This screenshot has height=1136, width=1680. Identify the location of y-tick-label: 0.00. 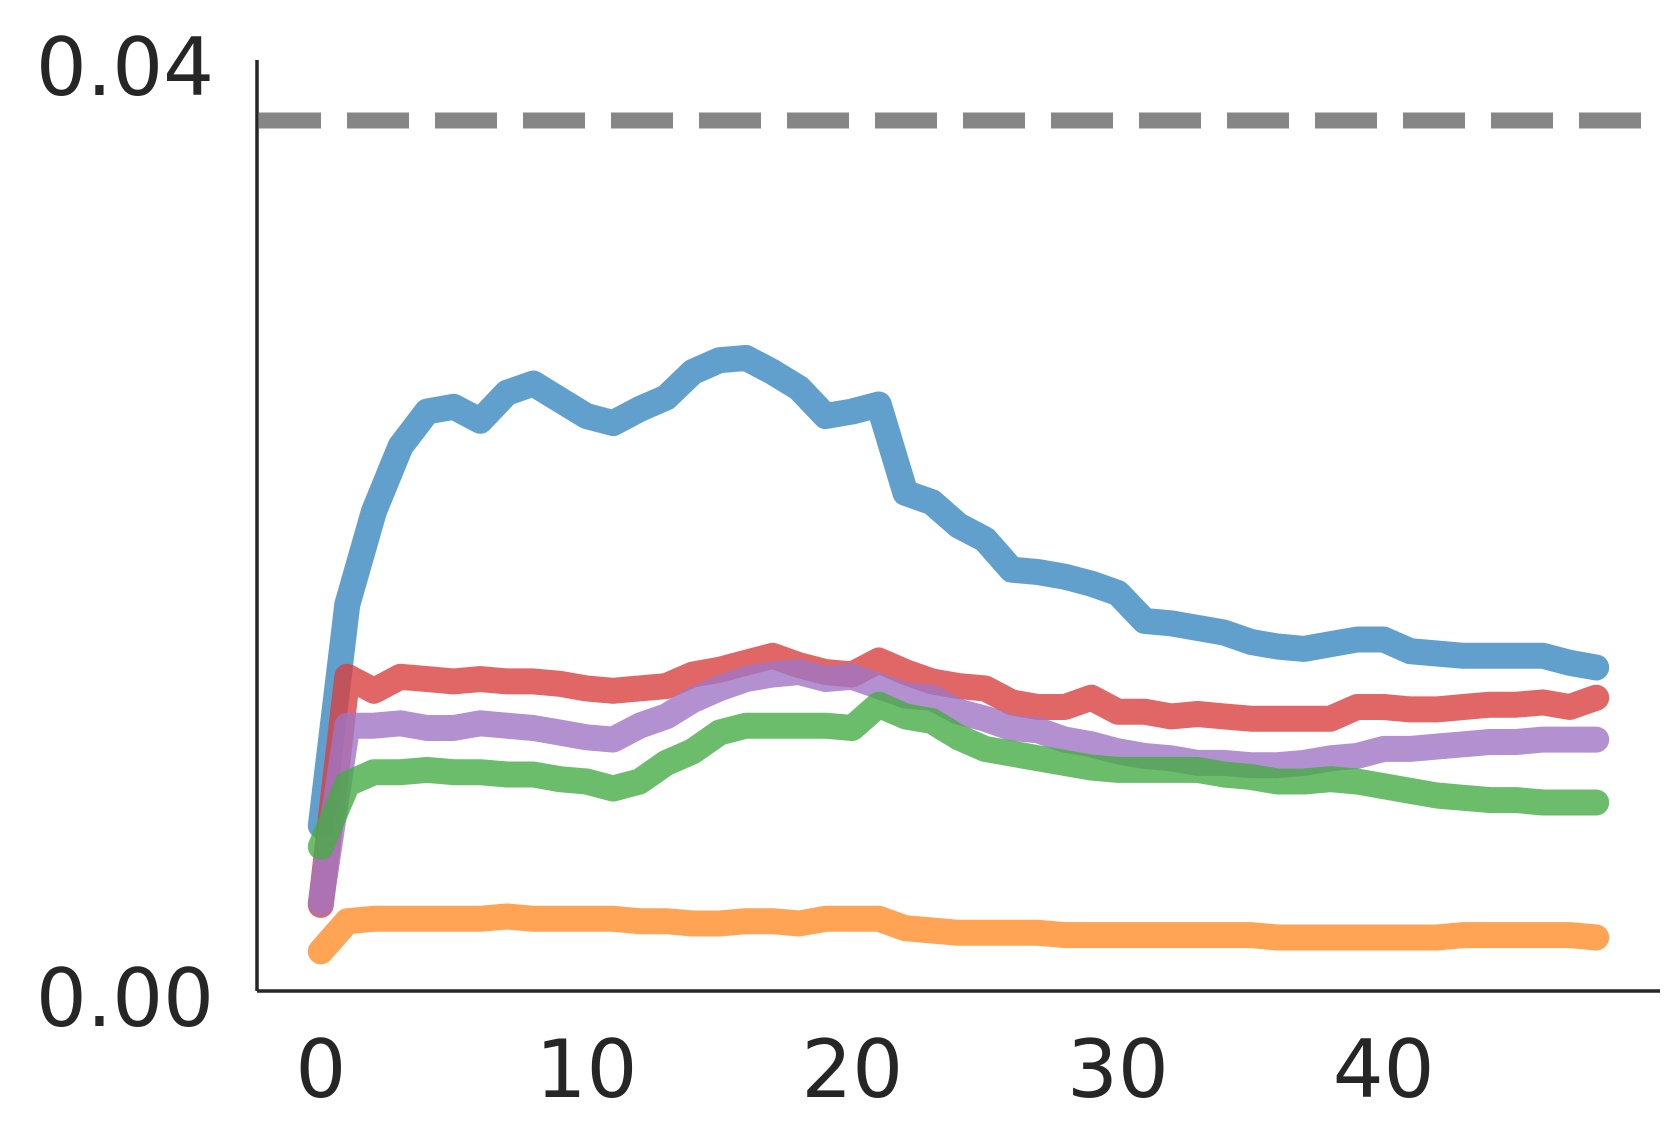
(125, 998).